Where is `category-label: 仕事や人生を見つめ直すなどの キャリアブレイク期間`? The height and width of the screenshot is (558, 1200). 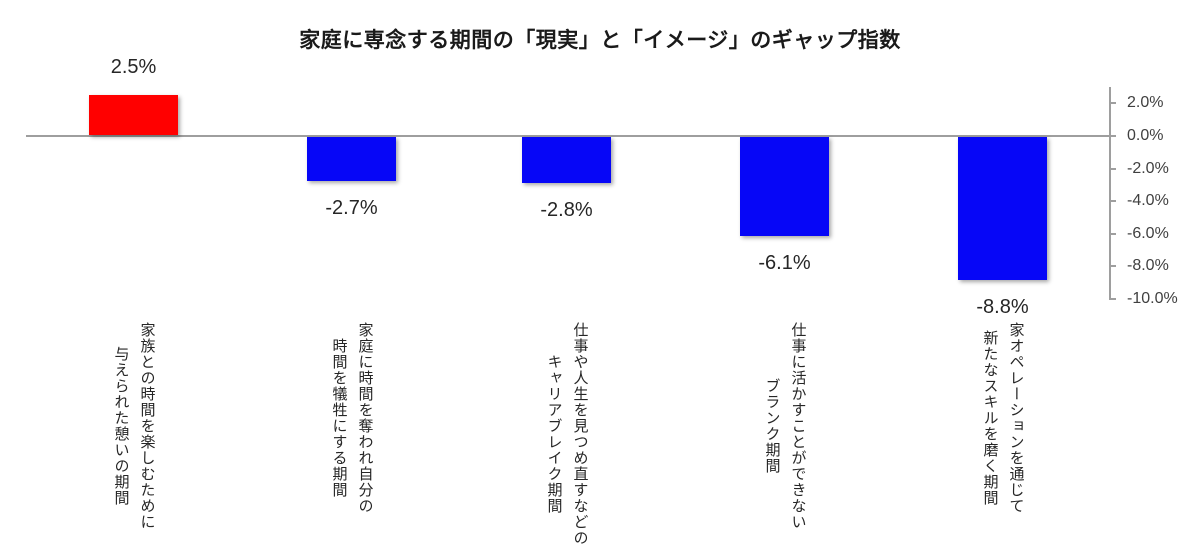
category-label: 仕事や人生を見つめ直すなどの キャリアブレイク期間 is located at coordinates (567, 434).